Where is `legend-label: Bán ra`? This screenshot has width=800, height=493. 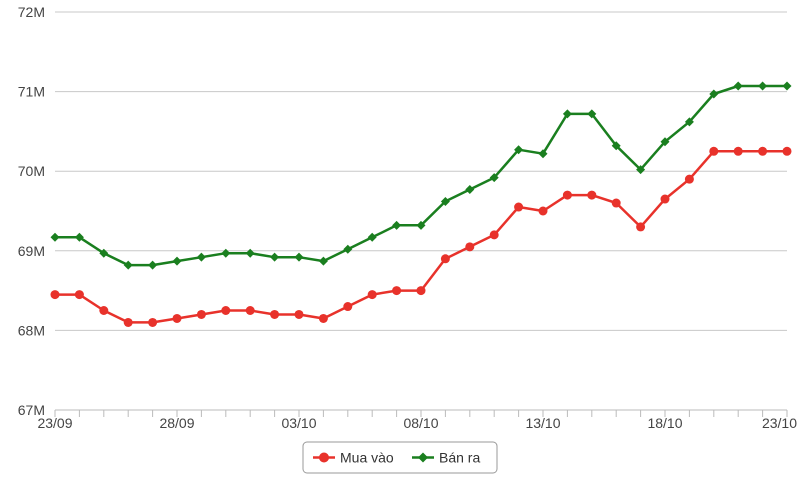 legend-label: Bán ra is located at coordinates (459, 458).